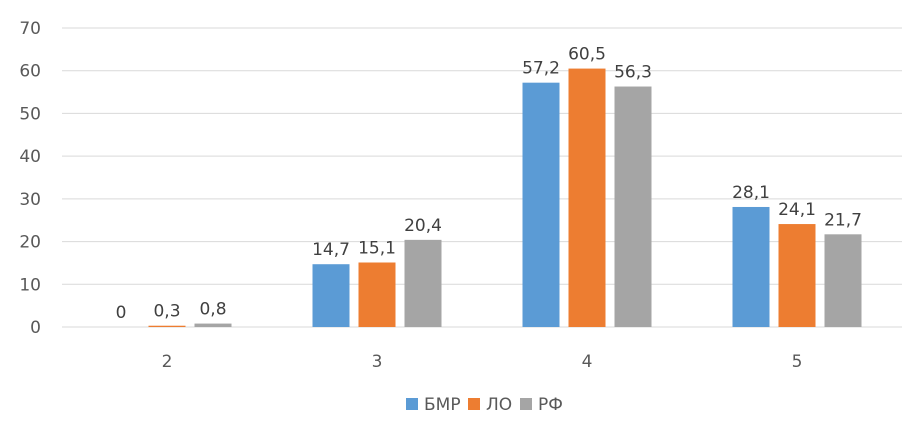 Image resolution: width=902 pixels, height=421 pixels. What do you see at coordinates (633, 206) in the screenshot?
I see `bar-РФ-4` at bounding box center [633, 206].